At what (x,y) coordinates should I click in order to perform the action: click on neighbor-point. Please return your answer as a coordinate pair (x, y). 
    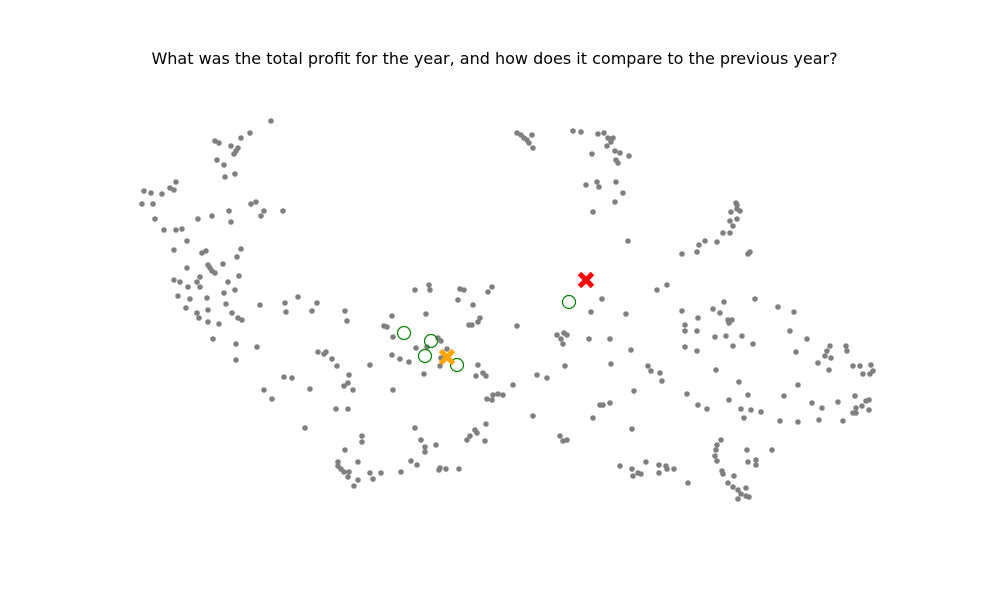
    Looking at the image, I should click on (457, 365).